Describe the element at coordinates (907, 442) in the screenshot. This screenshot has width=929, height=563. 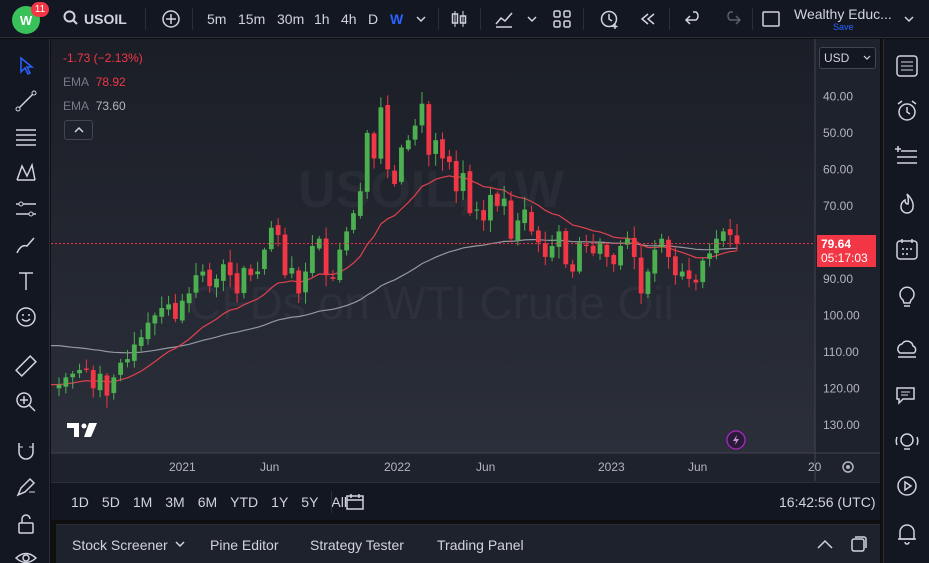
I see `tips-icon` at that location.